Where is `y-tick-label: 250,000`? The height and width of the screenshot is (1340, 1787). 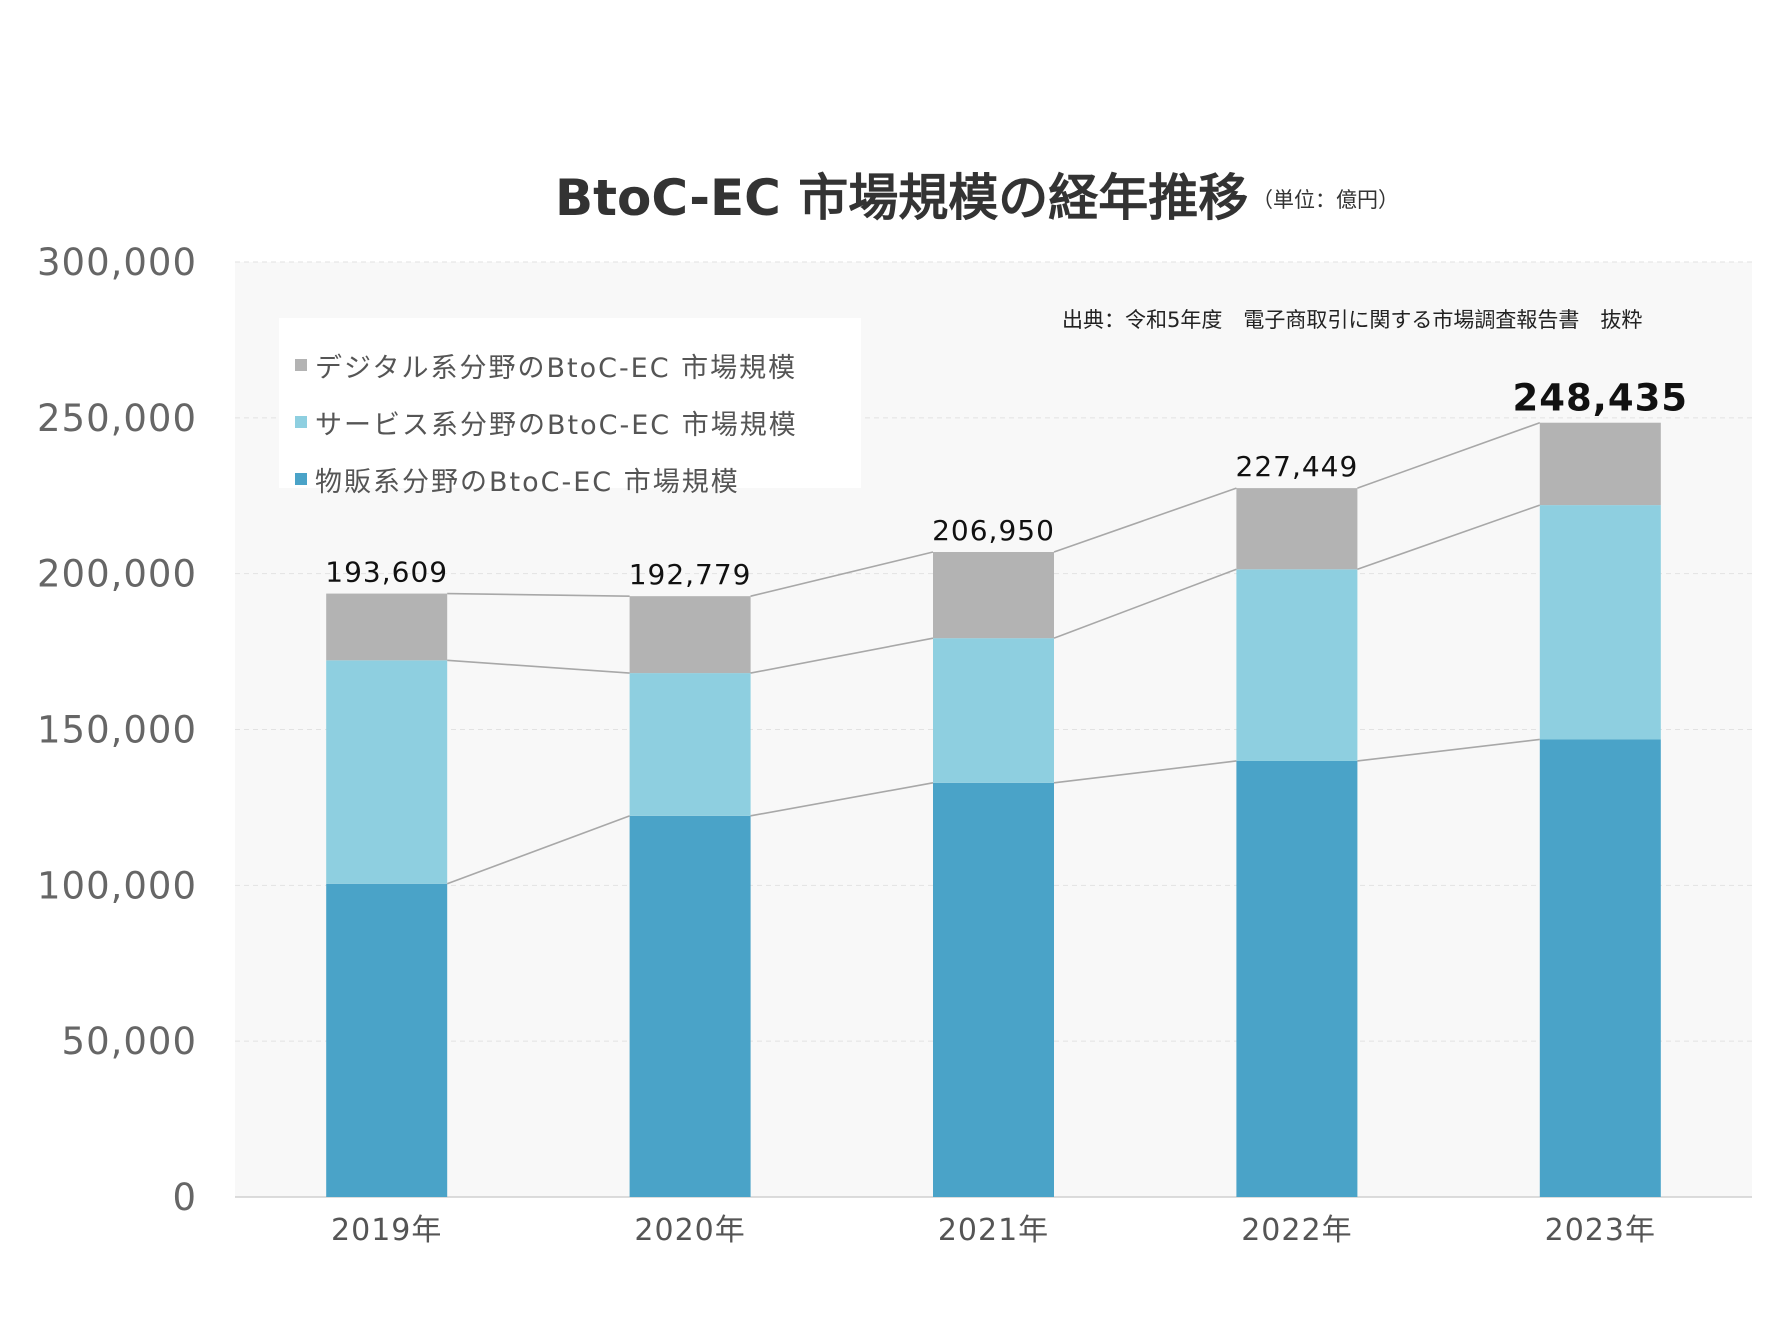
y-tick-label: 250,000 is located at coordinates (117, 418).